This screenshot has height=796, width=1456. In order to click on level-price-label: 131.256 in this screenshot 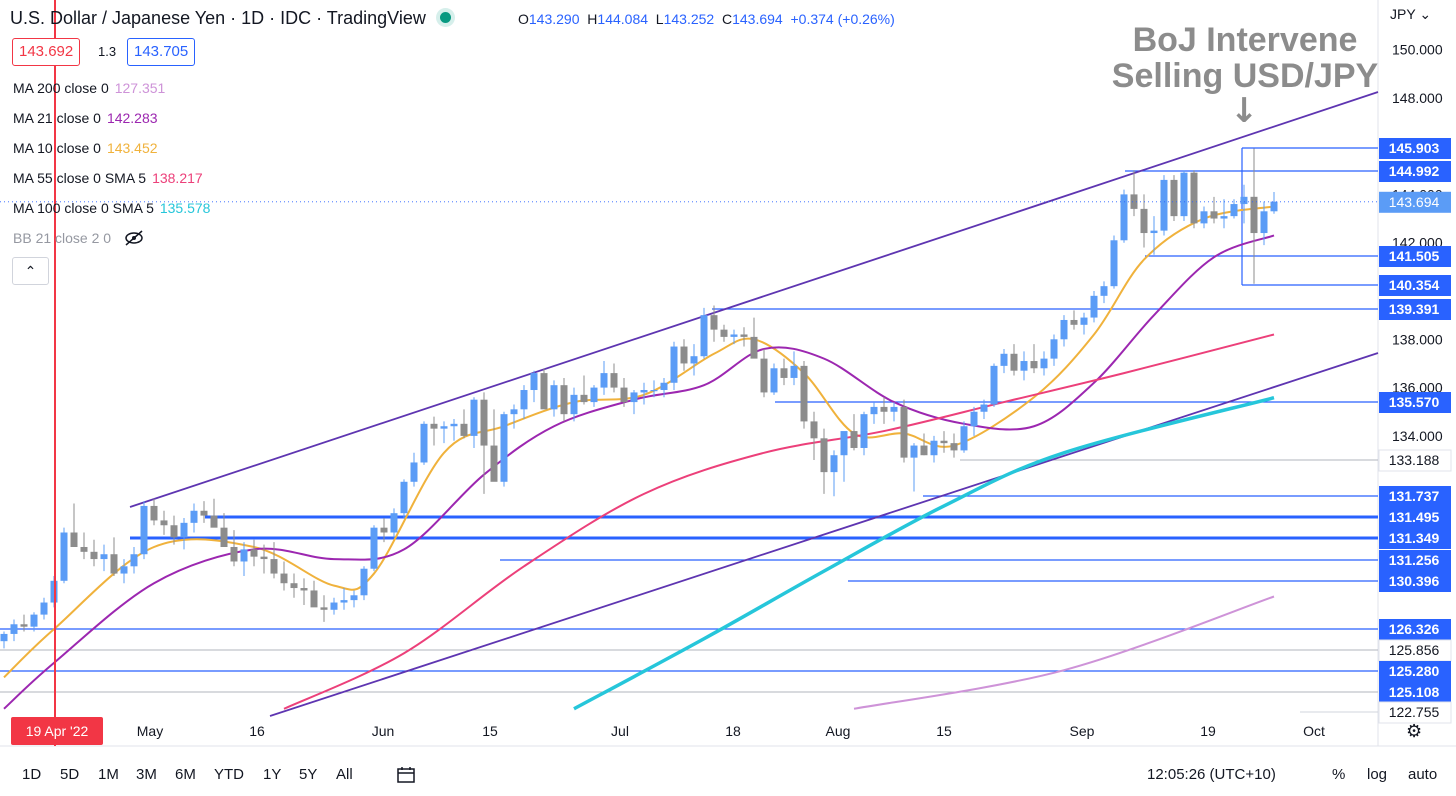, I will do `click(1414, 560)`.